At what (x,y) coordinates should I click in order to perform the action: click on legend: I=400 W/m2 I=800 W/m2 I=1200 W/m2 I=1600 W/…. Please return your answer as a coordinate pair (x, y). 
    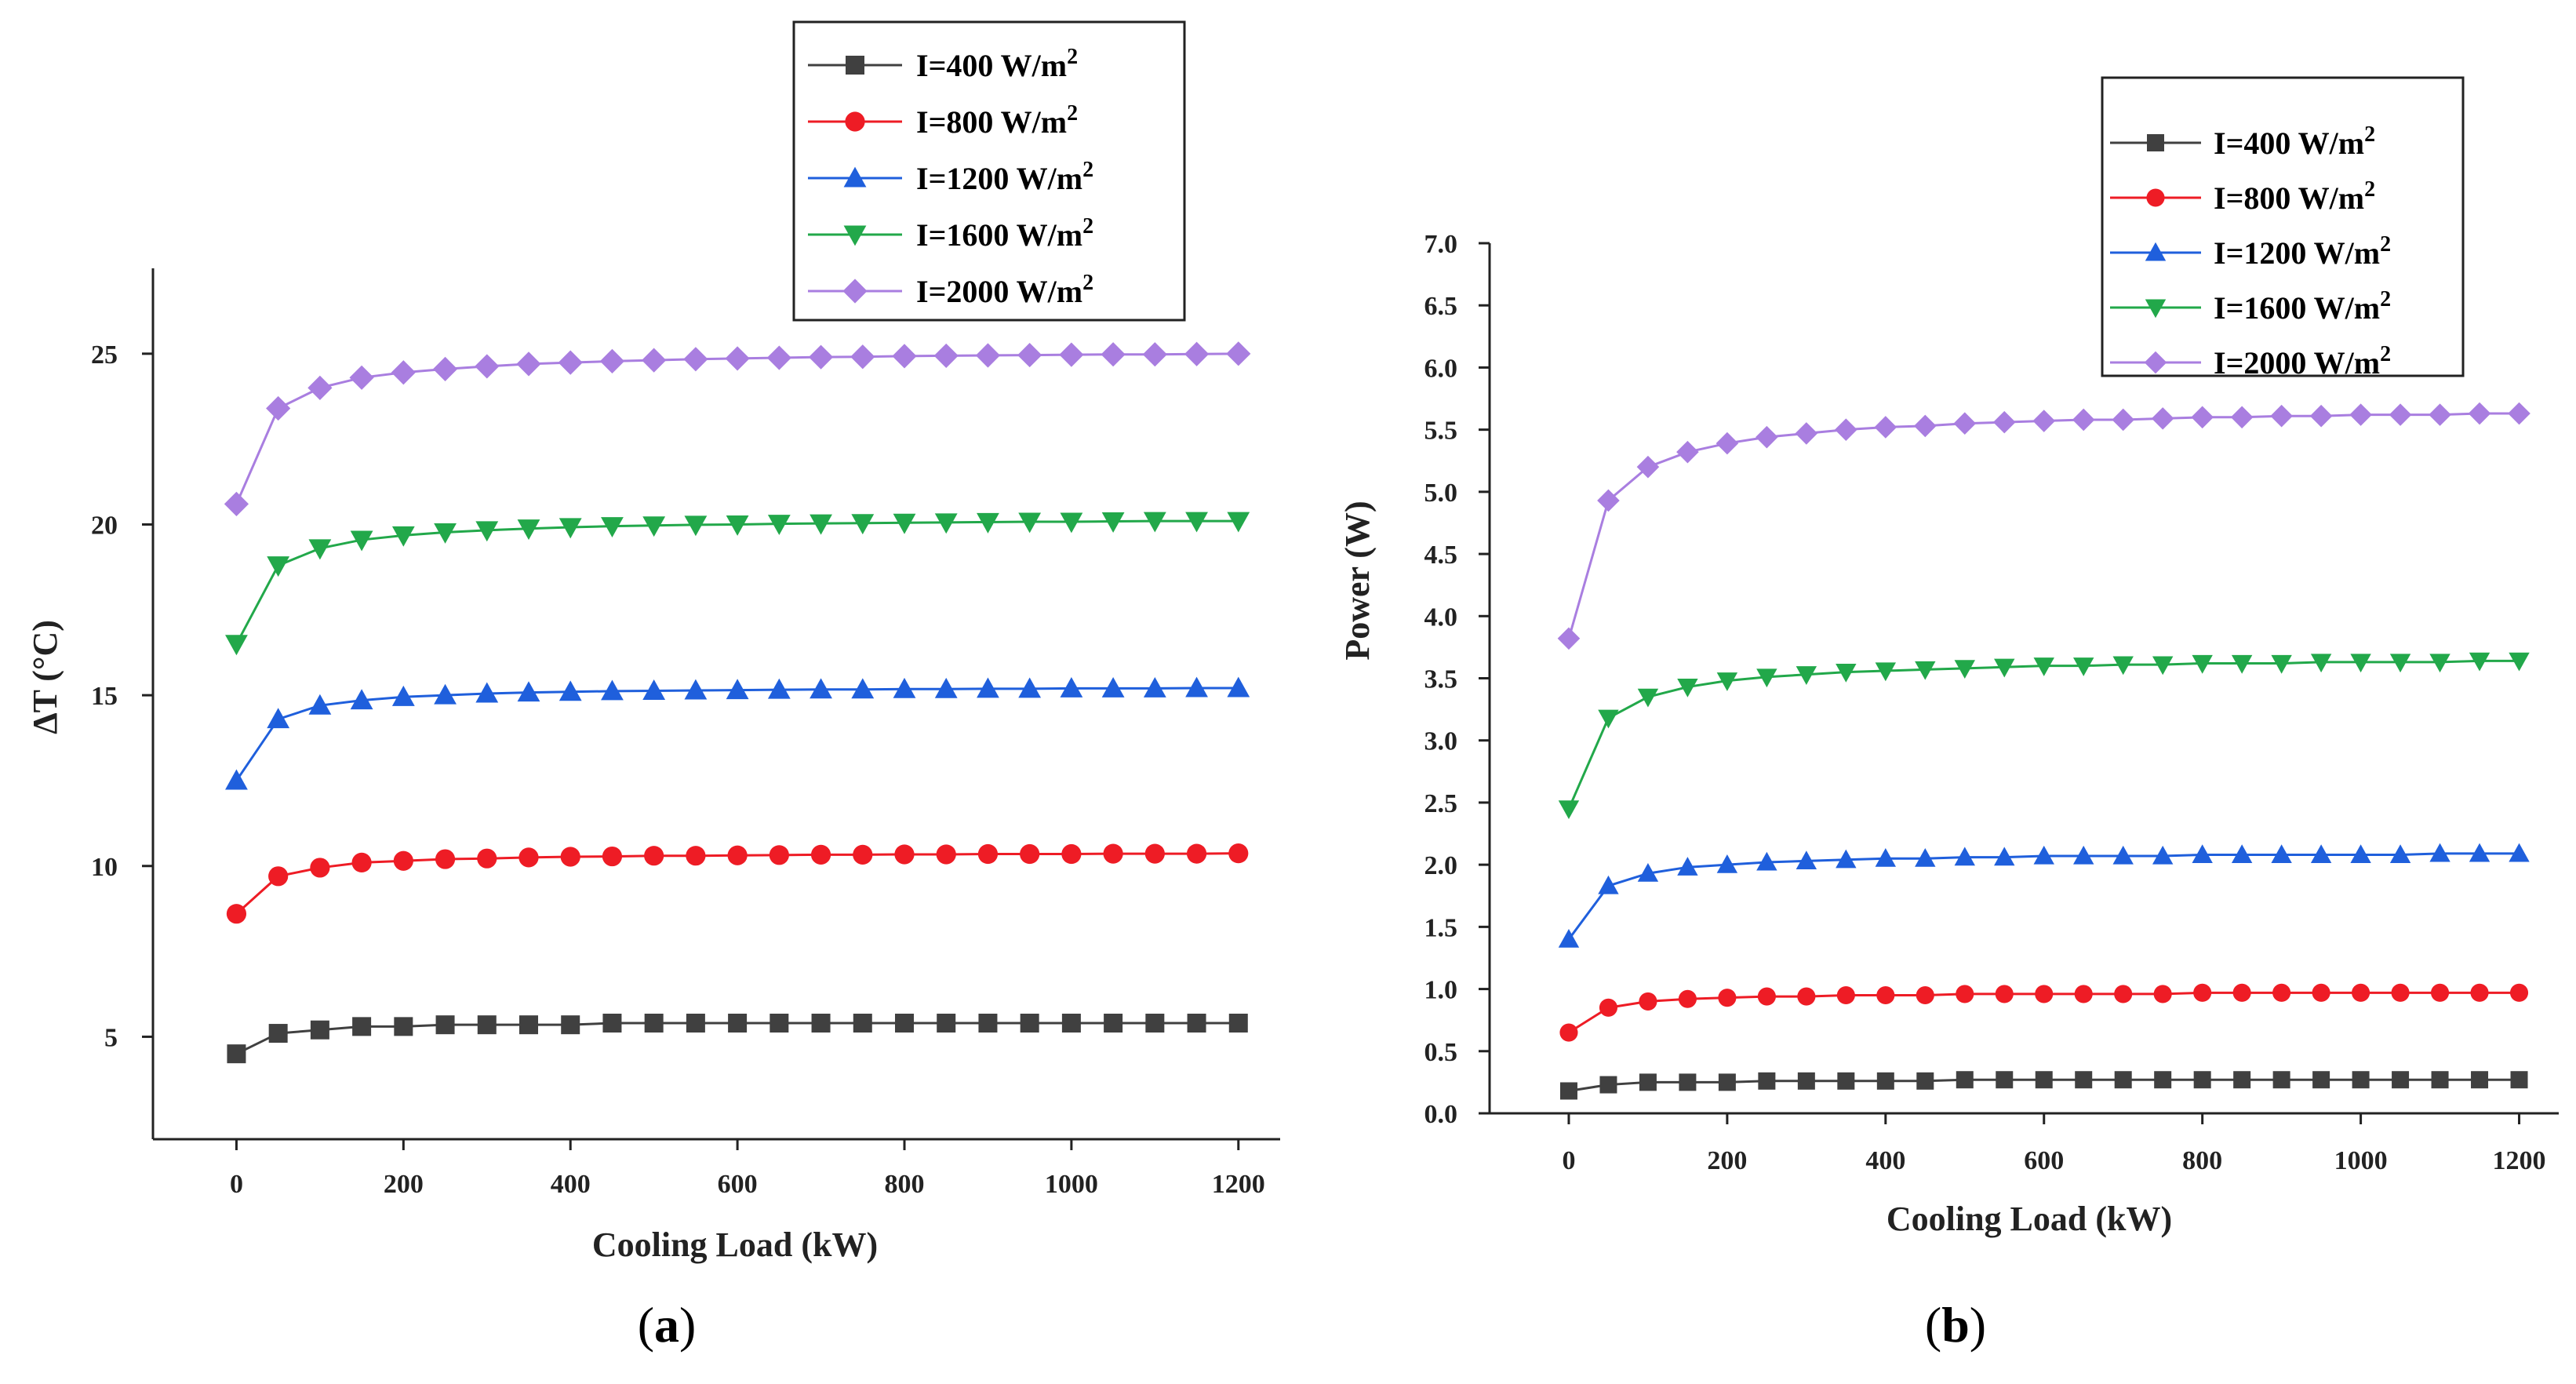
    Looking at the image, I should click on (989, 171).